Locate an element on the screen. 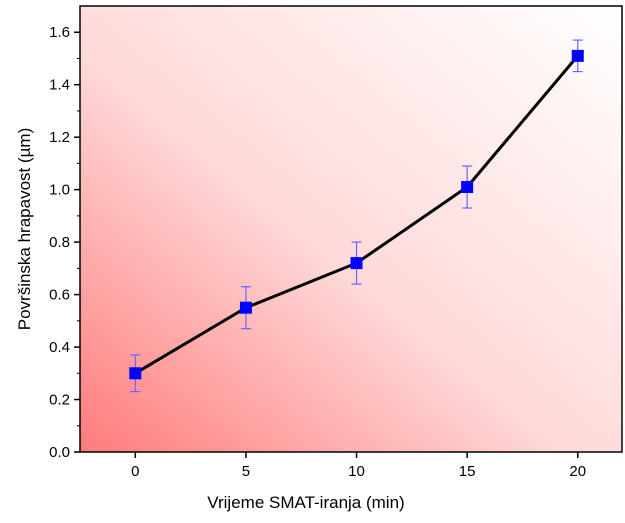 The height and width of the screenshot is (523, 625). x-tick-label: 5 is located at coordinates (246, 471).